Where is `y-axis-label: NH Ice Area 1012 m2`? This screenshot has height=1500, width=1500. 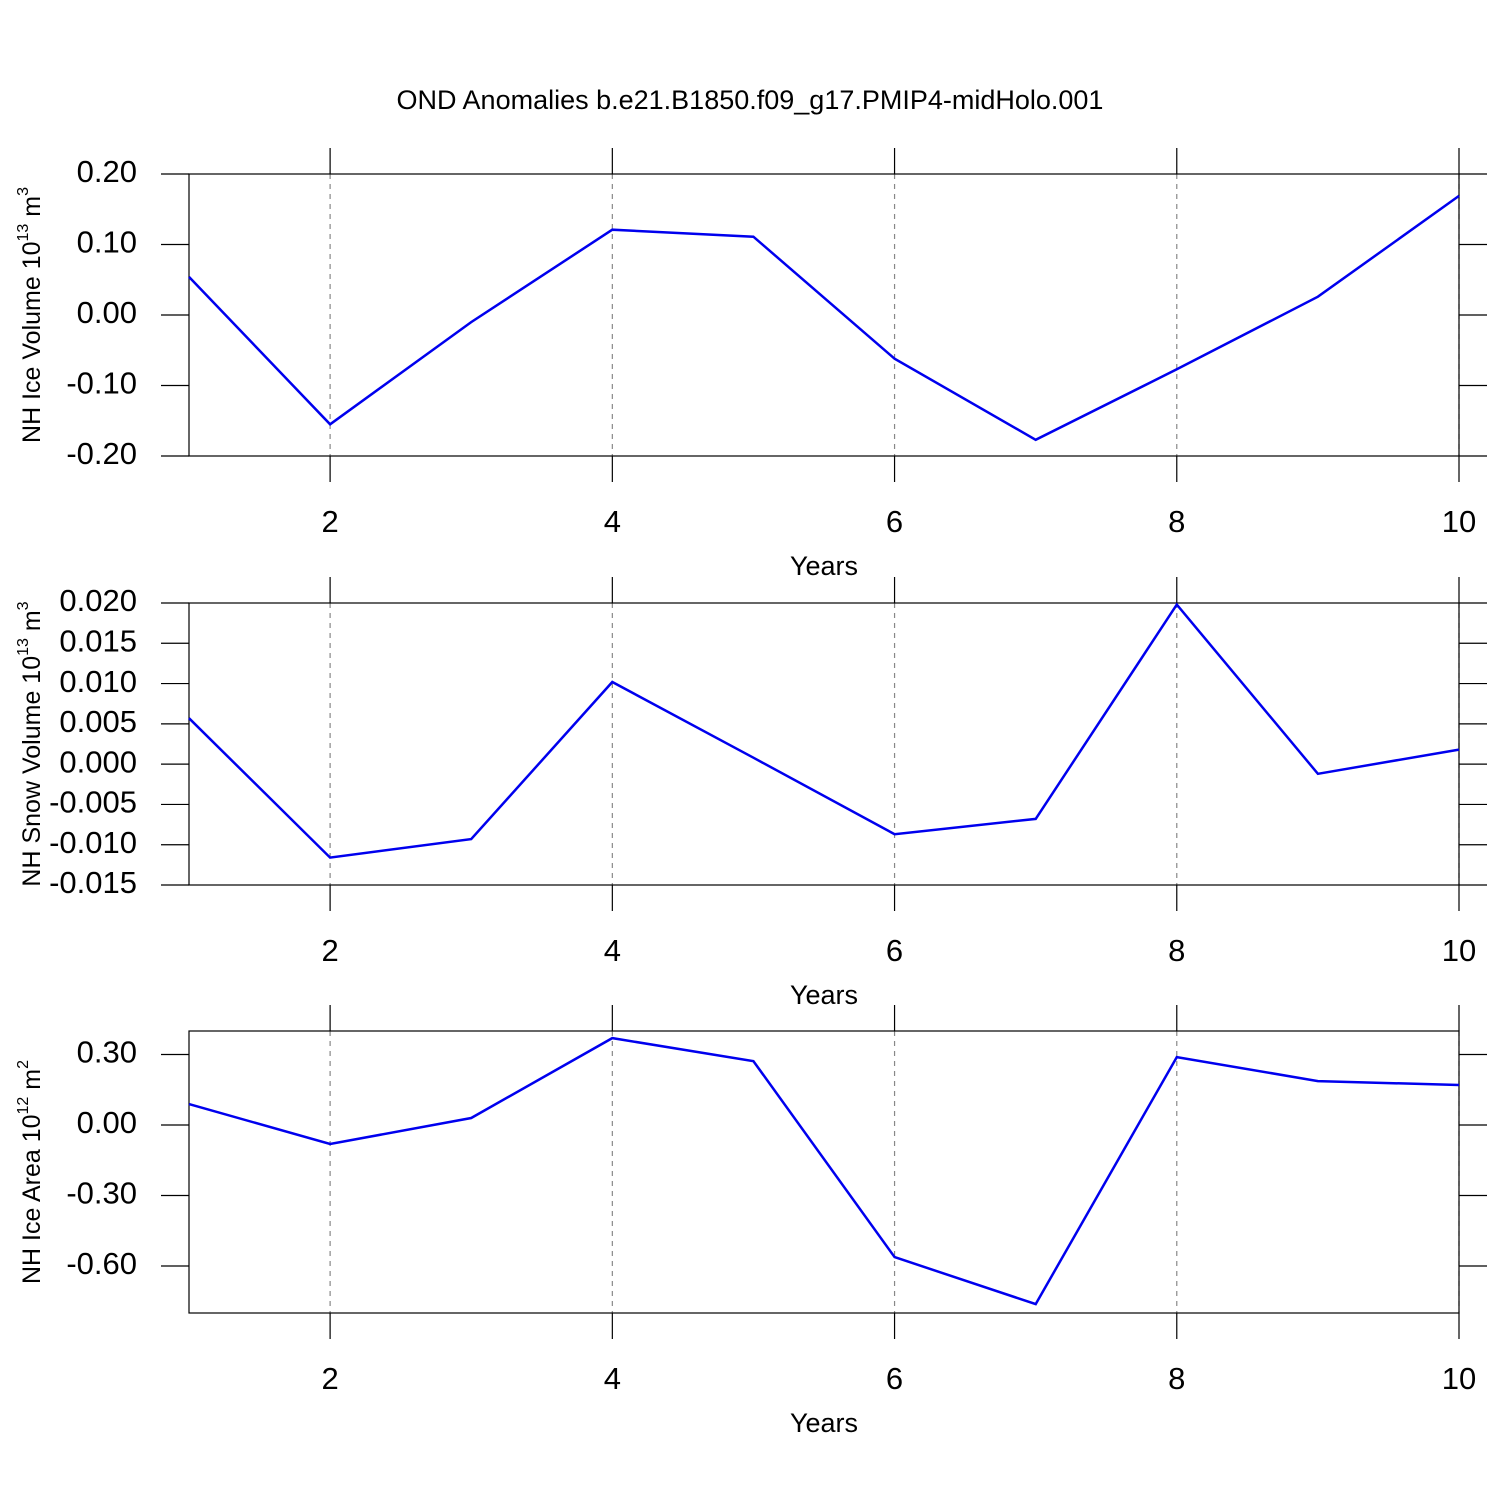 y-axis-label: NH Ice Area 1012 m2 is located at coordinates (30, 1172).